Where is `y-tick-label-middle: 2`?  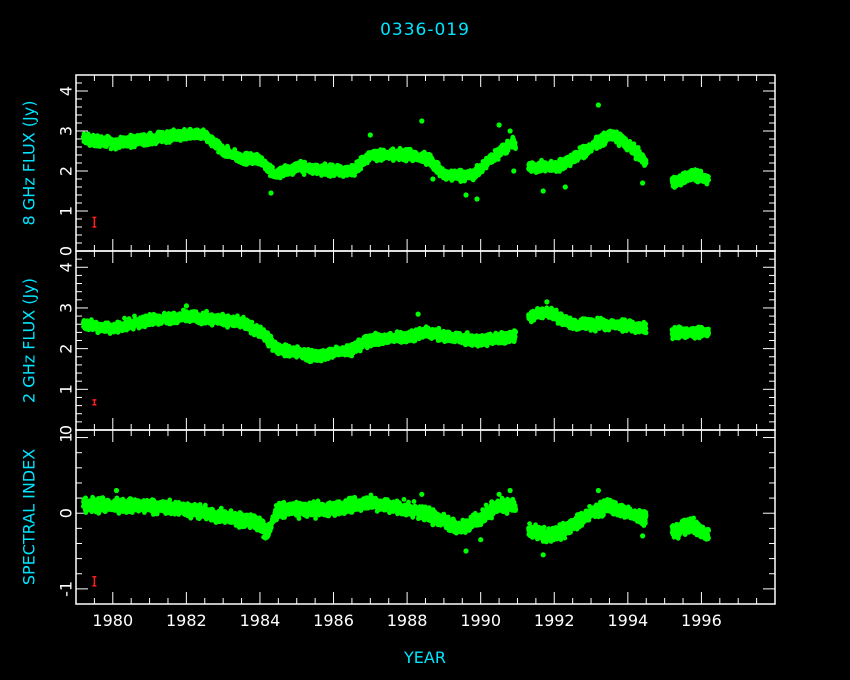
y-tick-label-middle: 2 is located at coordinates (66, 349).